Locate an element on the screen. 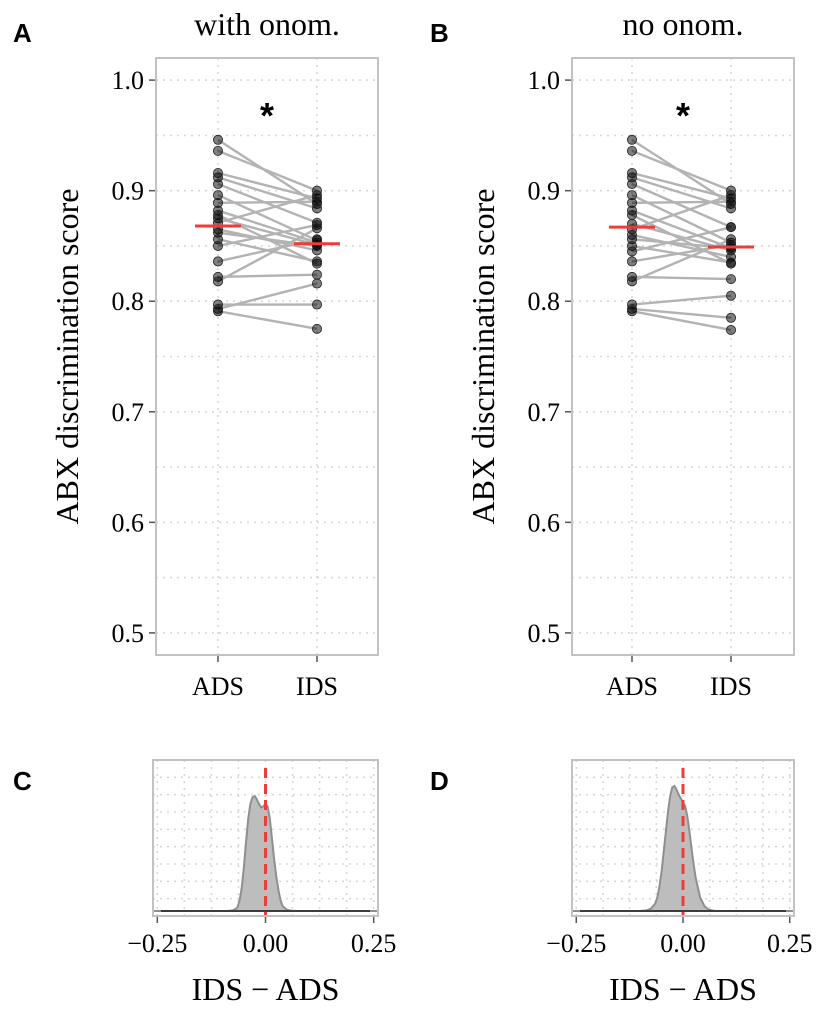  chart-title: no onom. is located at coordinates (683, 24).